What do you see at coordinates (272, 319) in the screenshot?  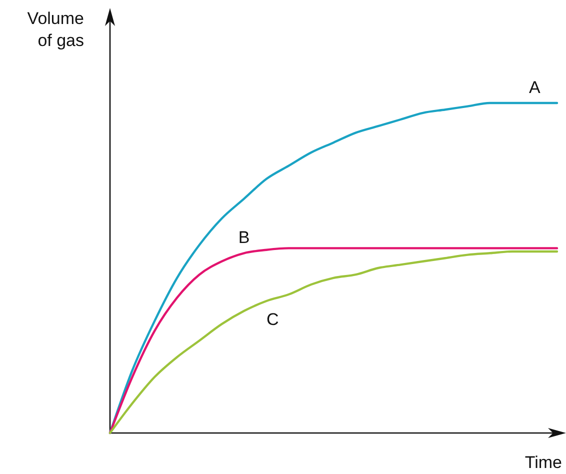 I see `series-label: C` at bounding box center [272, 319].